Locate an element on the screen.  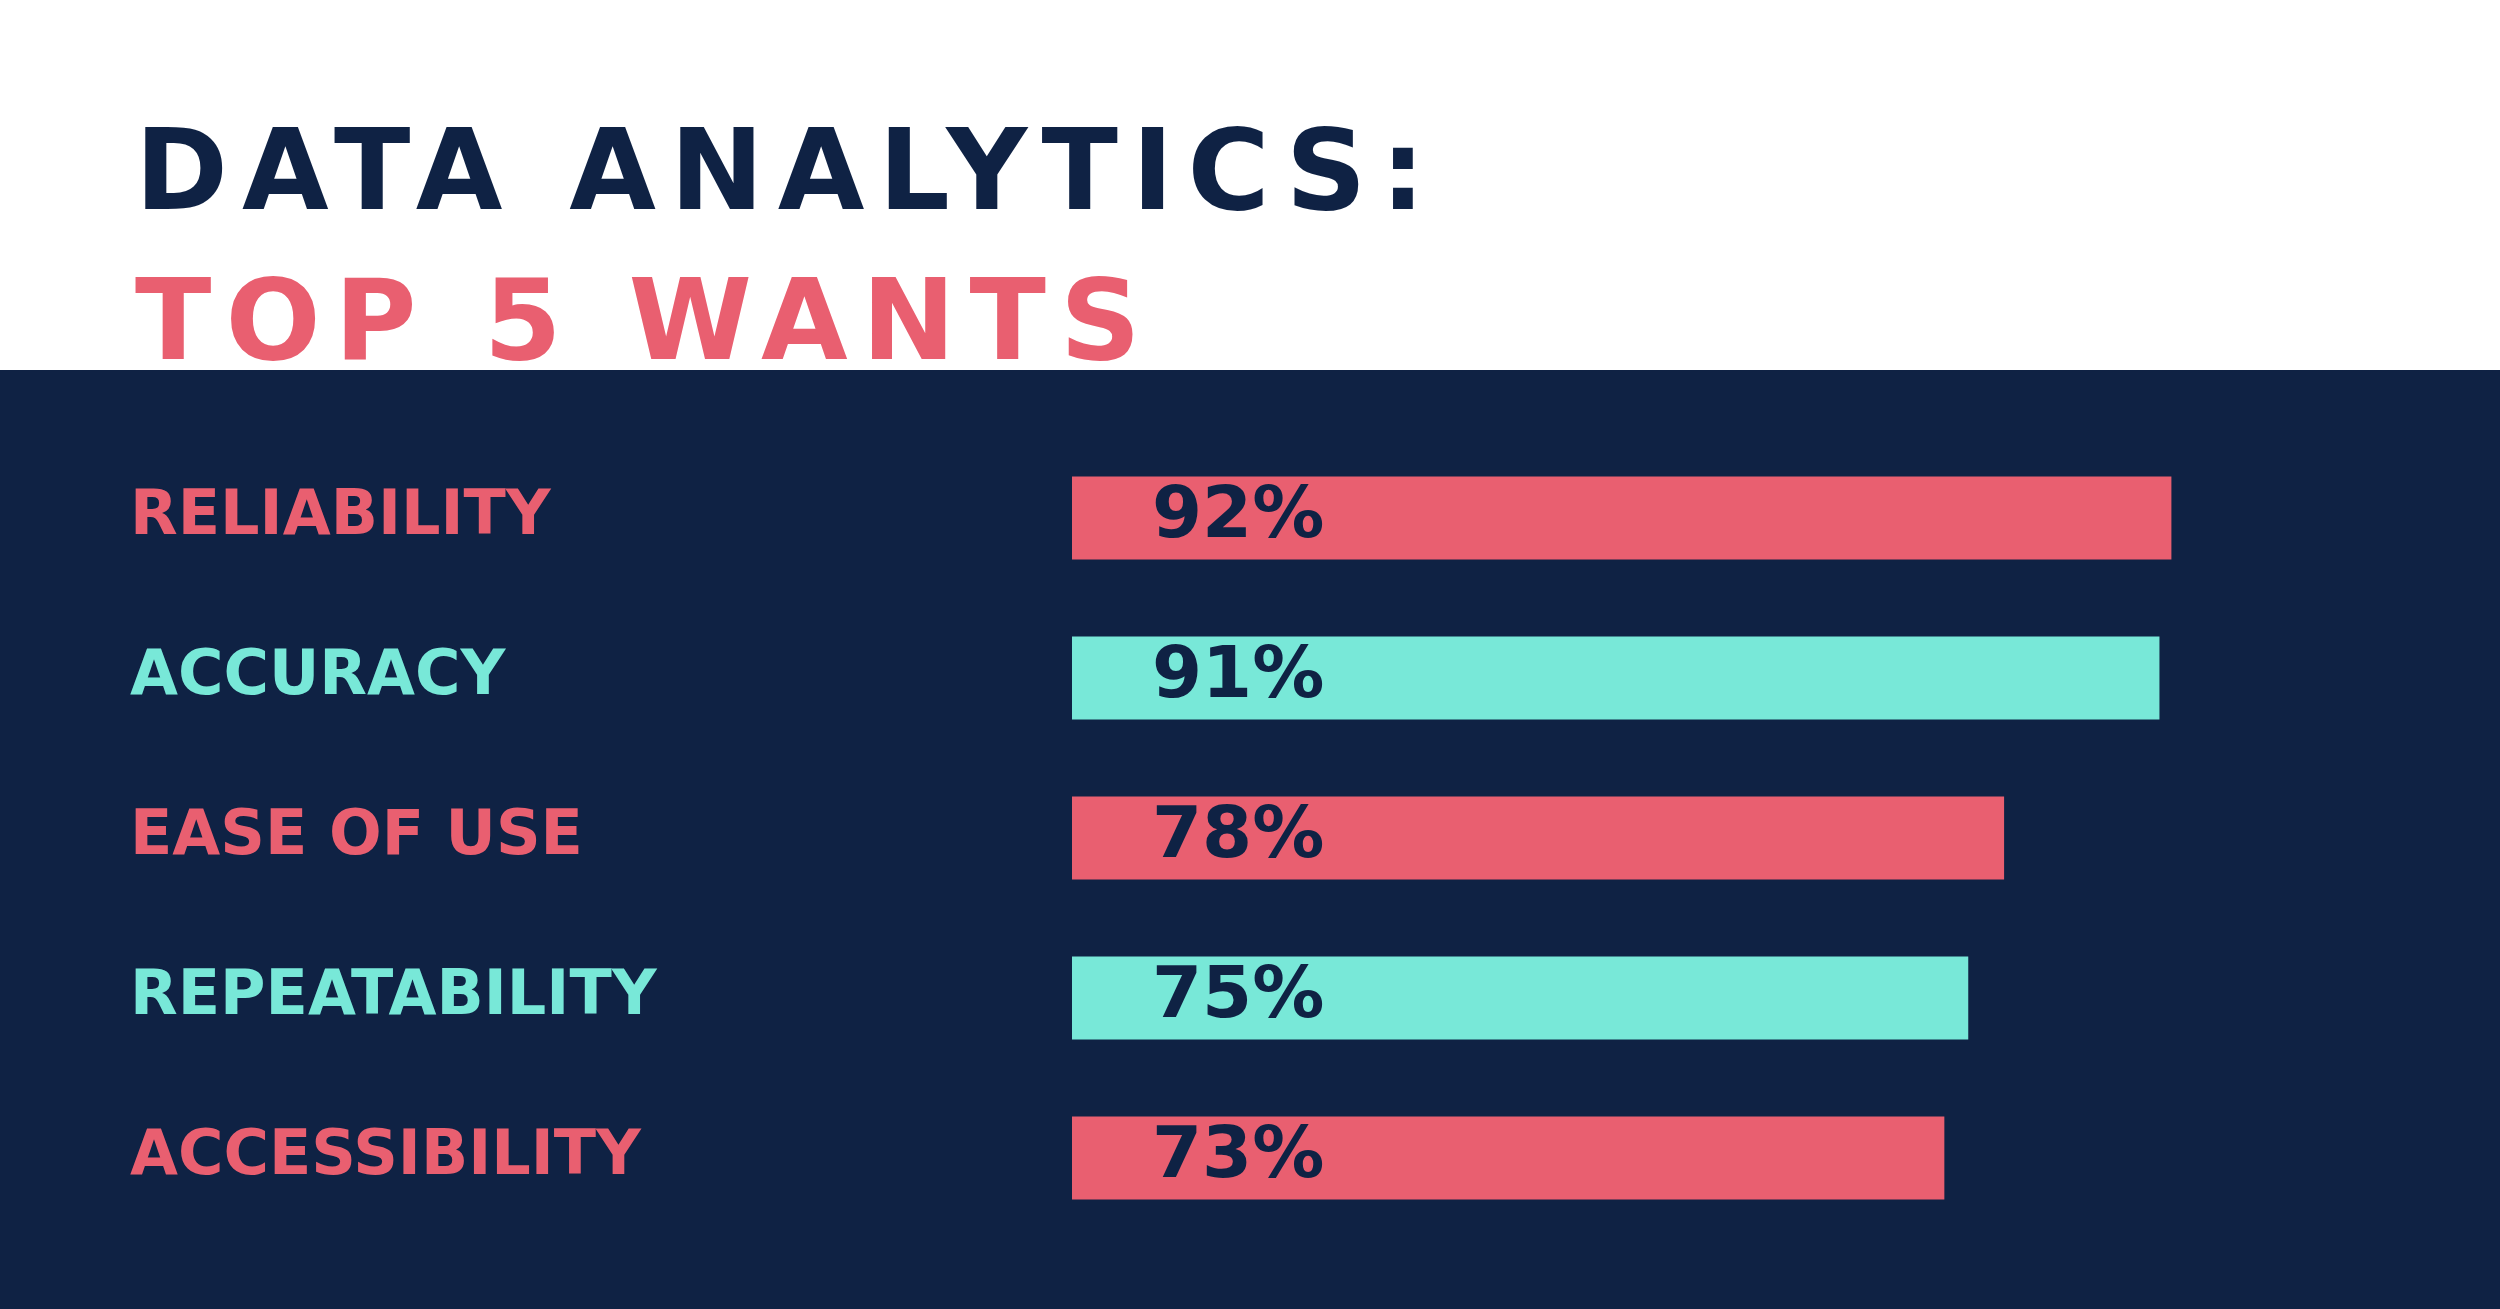
data-label: 73% is located at coordinates (1238, 1151).